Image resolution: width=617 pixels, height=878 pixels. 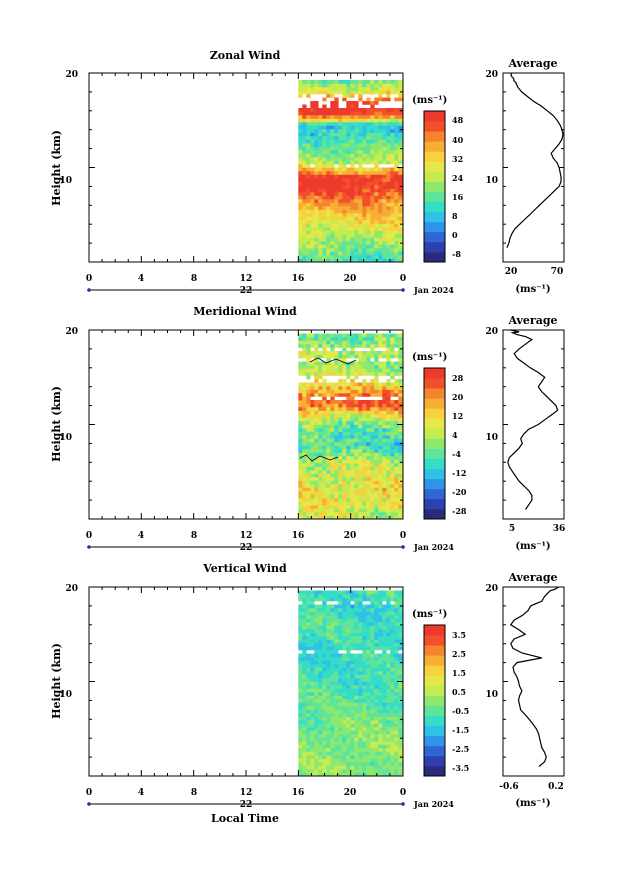 I want to click on meridional-avg-ytick-10: 10, so click(x=491, y=438).